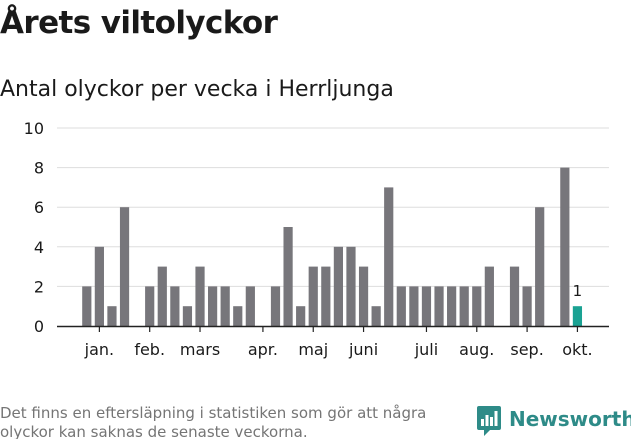 The height and width of the screenshot is (439, 631). What do you see at coordinates (139, 23) in the screenshot?
I see `chart-title: Årets viltolyckor` at bounding box center [139, 23].